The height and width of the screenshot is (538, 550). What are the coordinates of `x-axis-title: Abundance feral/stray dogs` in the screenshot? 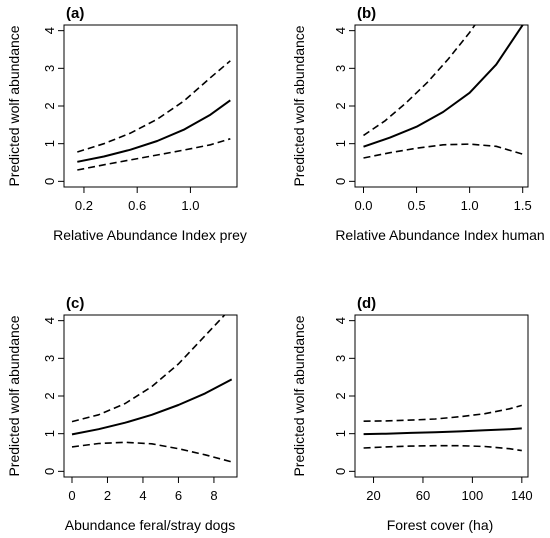 It's located at (150, 525).